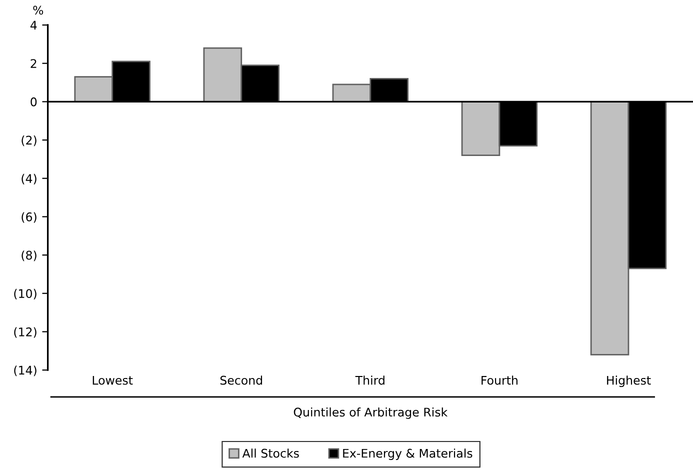 This screenshot has height=472, width=693. What do you see at coordinates (29, 256) in the screenshot?
I see `y-tick-label: (8)` at bounding box center [29, 256].